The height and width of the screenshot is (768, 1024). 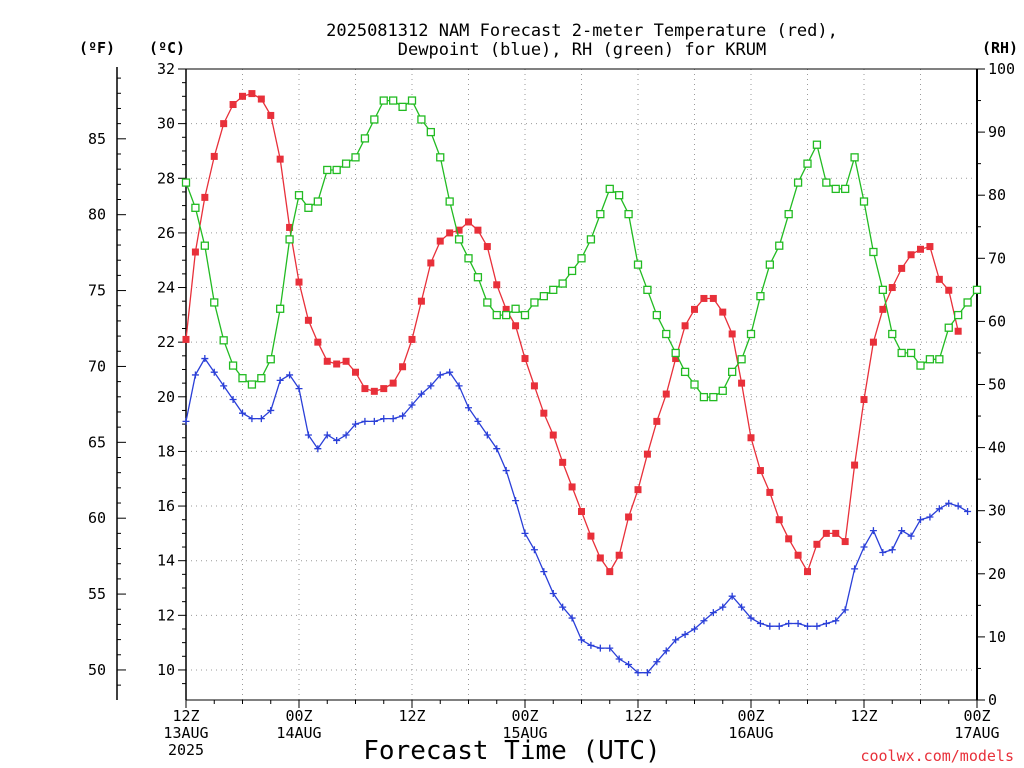 I want to click on rh-tick-label: 10, so click(x=997, y=637).